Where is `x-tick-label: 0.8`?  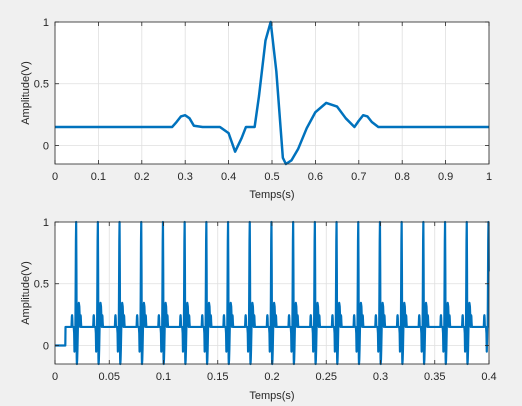
x-tick-label: 0.8 is located at coordinates (402, 177).